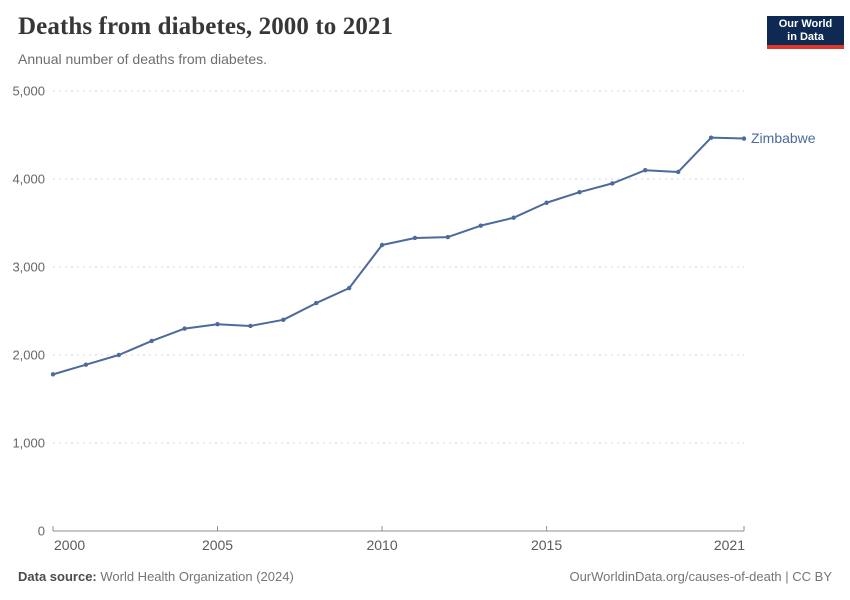  What do you see at coordinates (805, 23) in the screenshot?
I see `owid-logo-line1: Our World` at bounding box center [805, 23].